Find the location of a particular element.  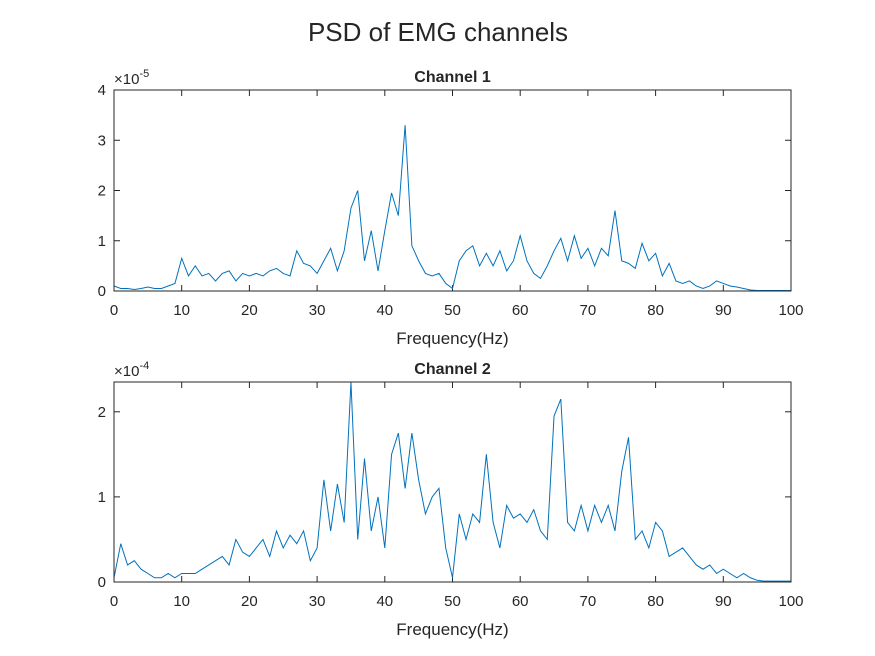

multiplier-exponent: -4 is located at coordinates (144, 366).